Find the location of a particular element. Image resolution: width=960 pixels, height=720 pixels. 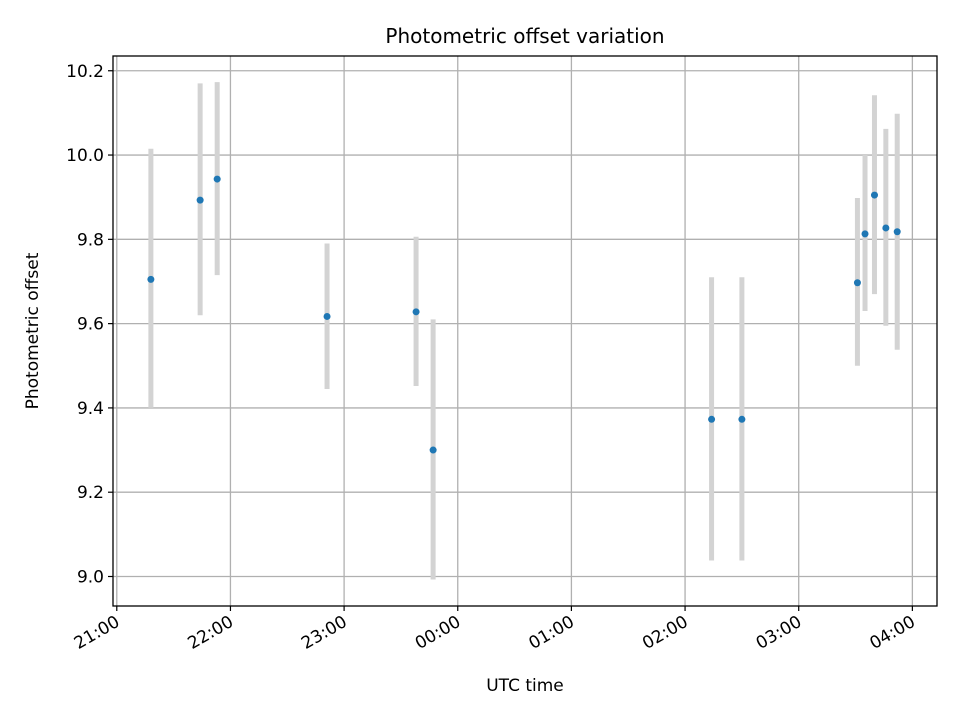

y-tick-label: 10.0 is located at coordinates (85, 156).